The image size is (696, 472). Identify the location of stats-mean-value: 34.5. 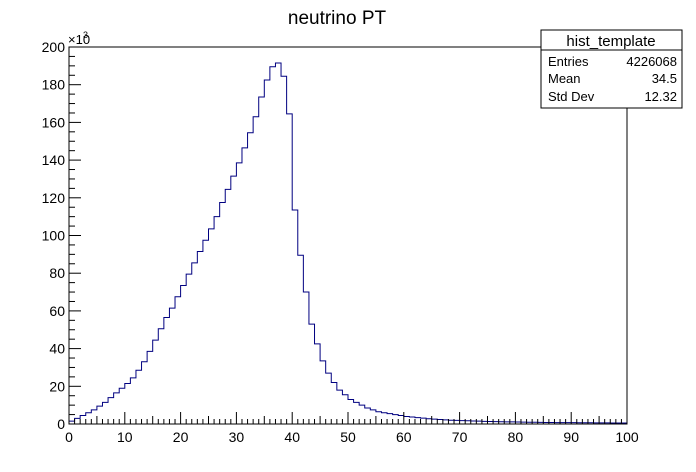
(664, 78).